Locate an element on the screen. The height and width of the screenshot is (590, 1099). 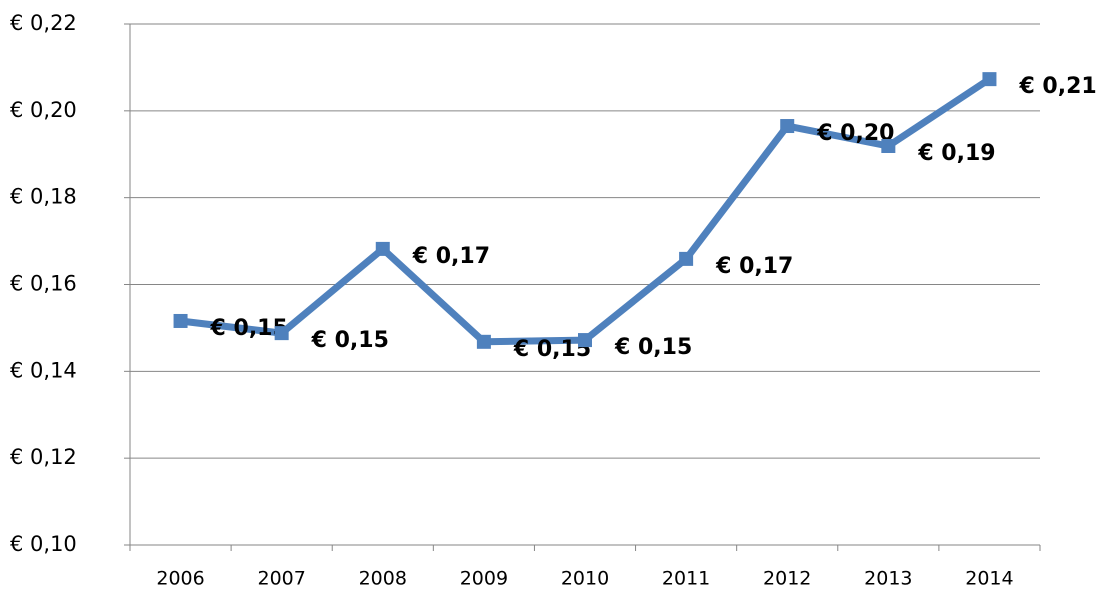
y-tick-label: € 0,16 is located at coordinates (43, 284).